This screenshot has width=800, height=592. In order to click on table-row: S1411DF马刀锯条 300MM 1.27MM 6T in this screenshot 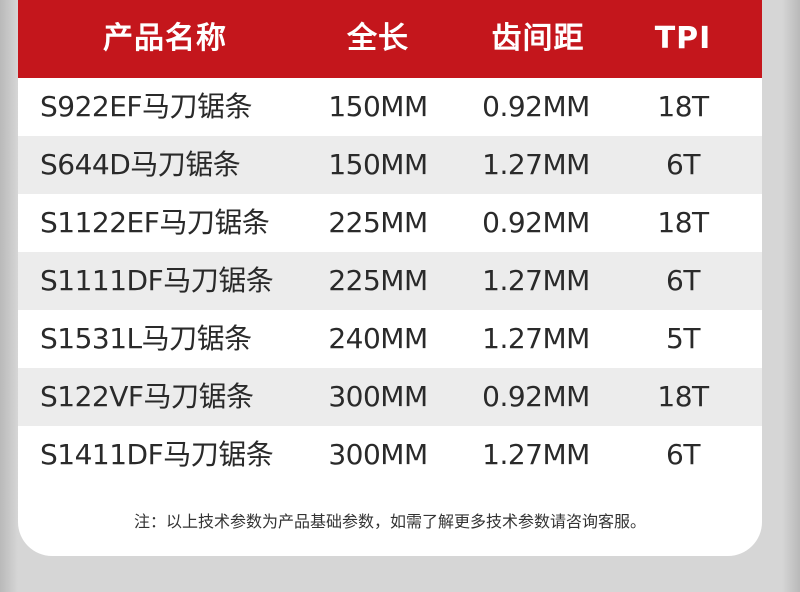, I will do `click(390, 455)`.